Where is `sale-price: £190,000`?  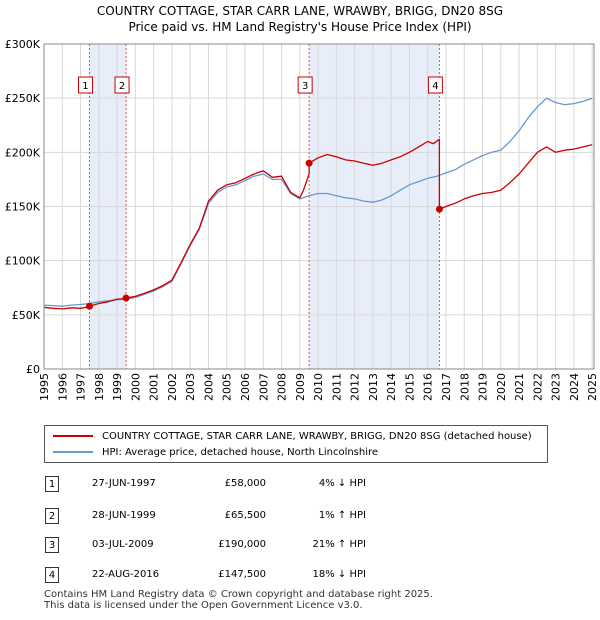
sale-price: £190,000 is located at coordinates (242, 544).